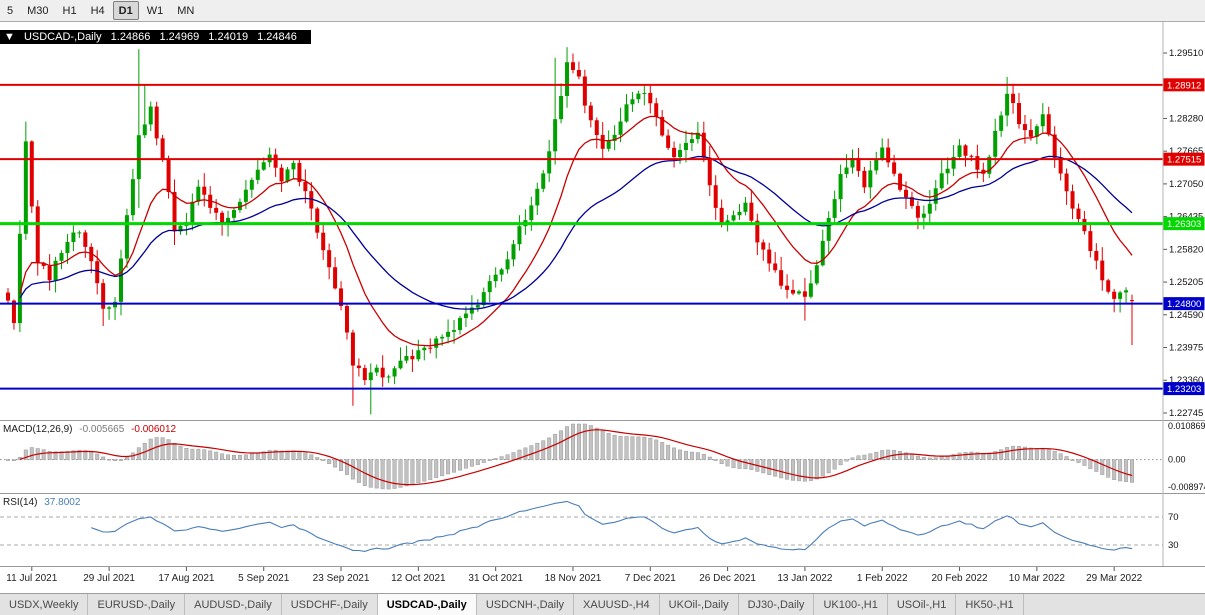  I want to click on rsi-line, so click(612, 526).